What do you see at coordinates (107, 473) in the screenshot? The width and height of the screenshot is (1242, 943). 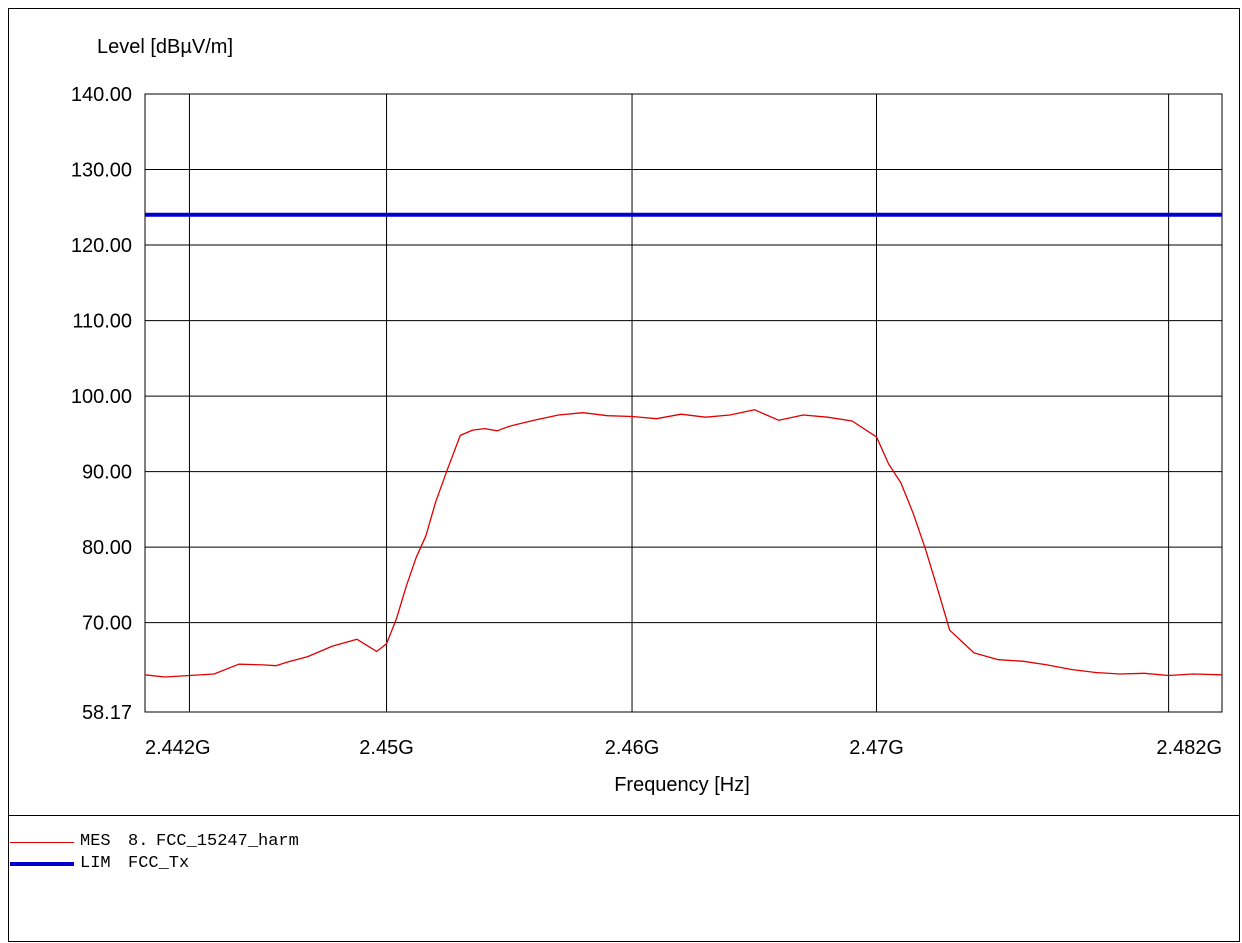 I see `y-tick-label-5: 90.00` at bounding box center [107, 473].